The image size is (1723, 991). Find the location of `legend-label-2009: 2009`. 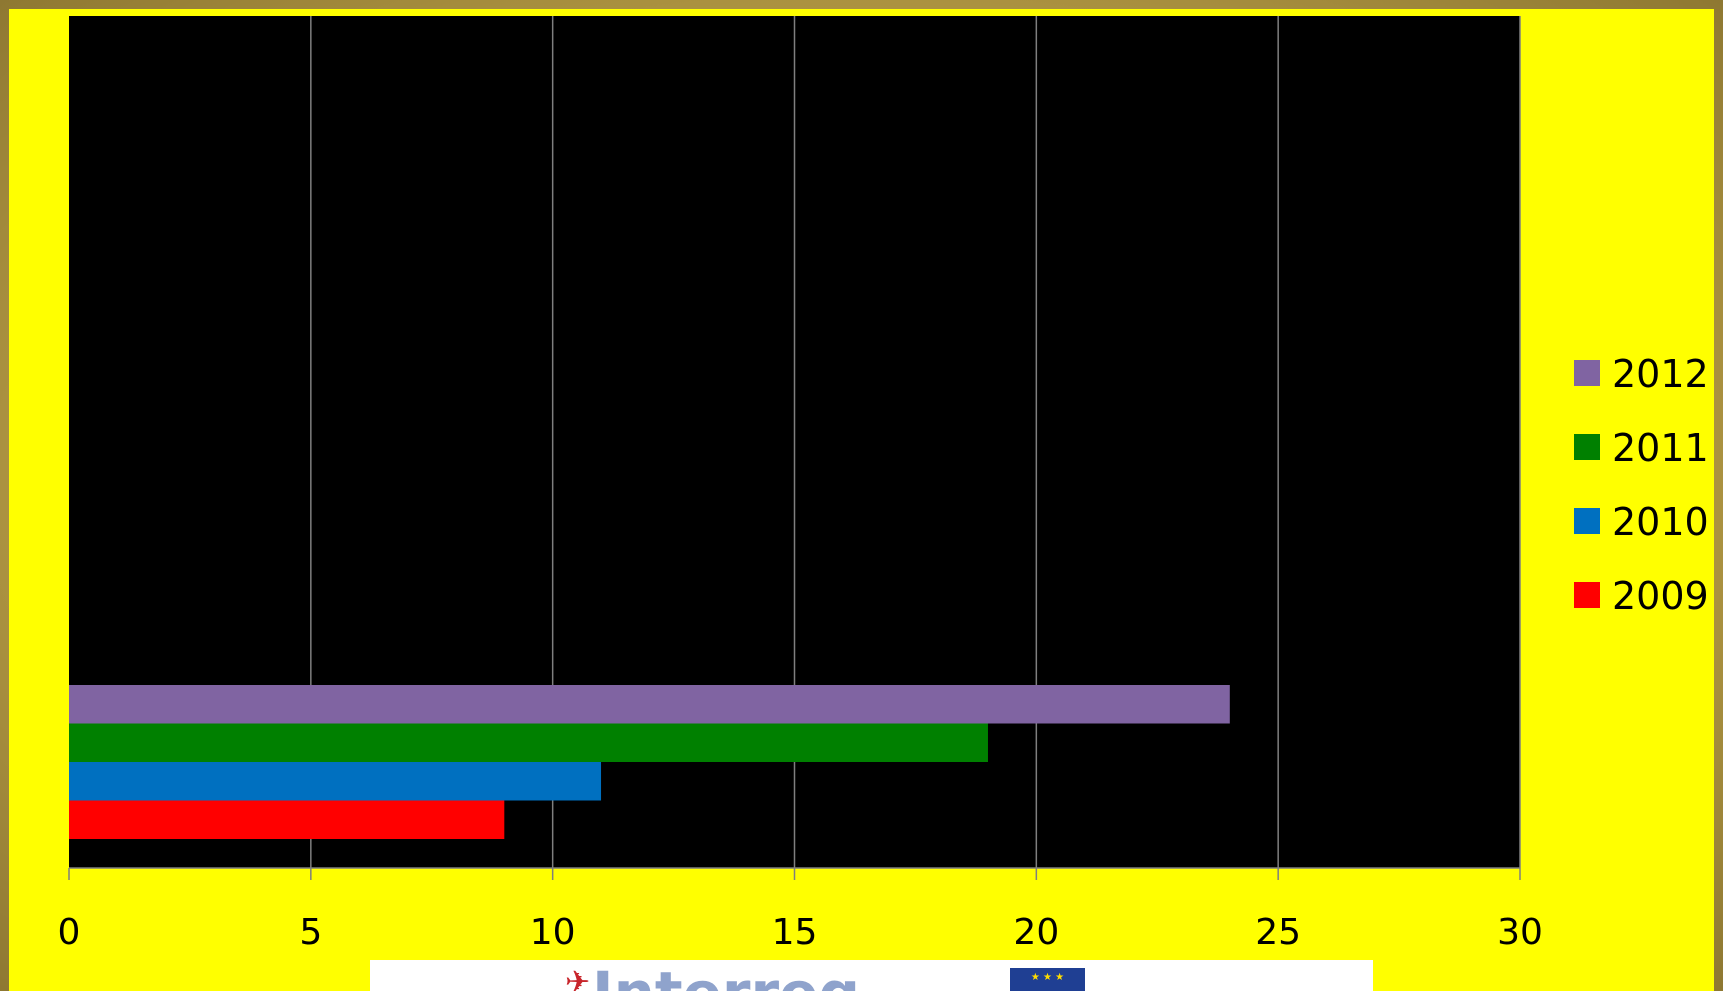

legend-label-2009: 2009 is located at coordinates (1660, 596).